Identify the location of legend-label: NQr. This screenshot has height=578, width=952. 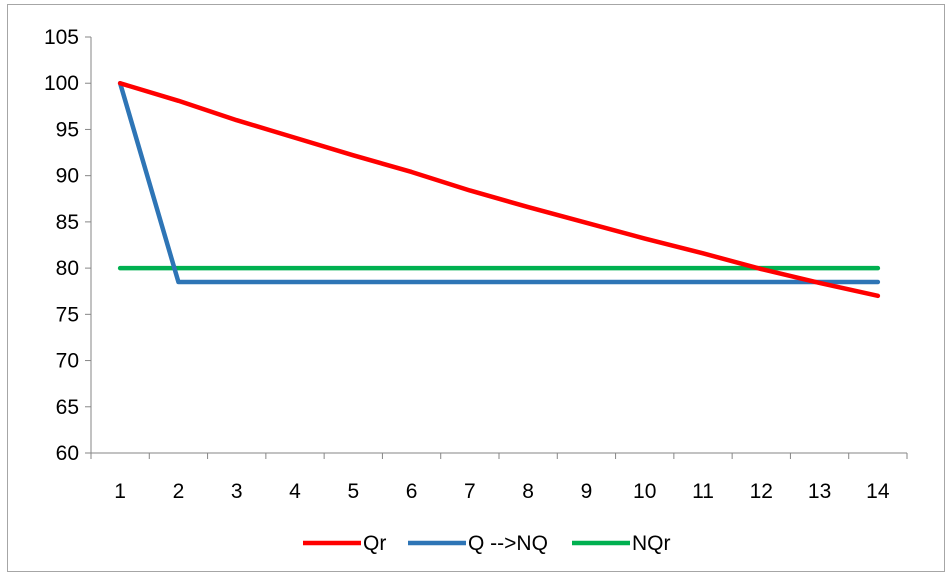
(651, 543).